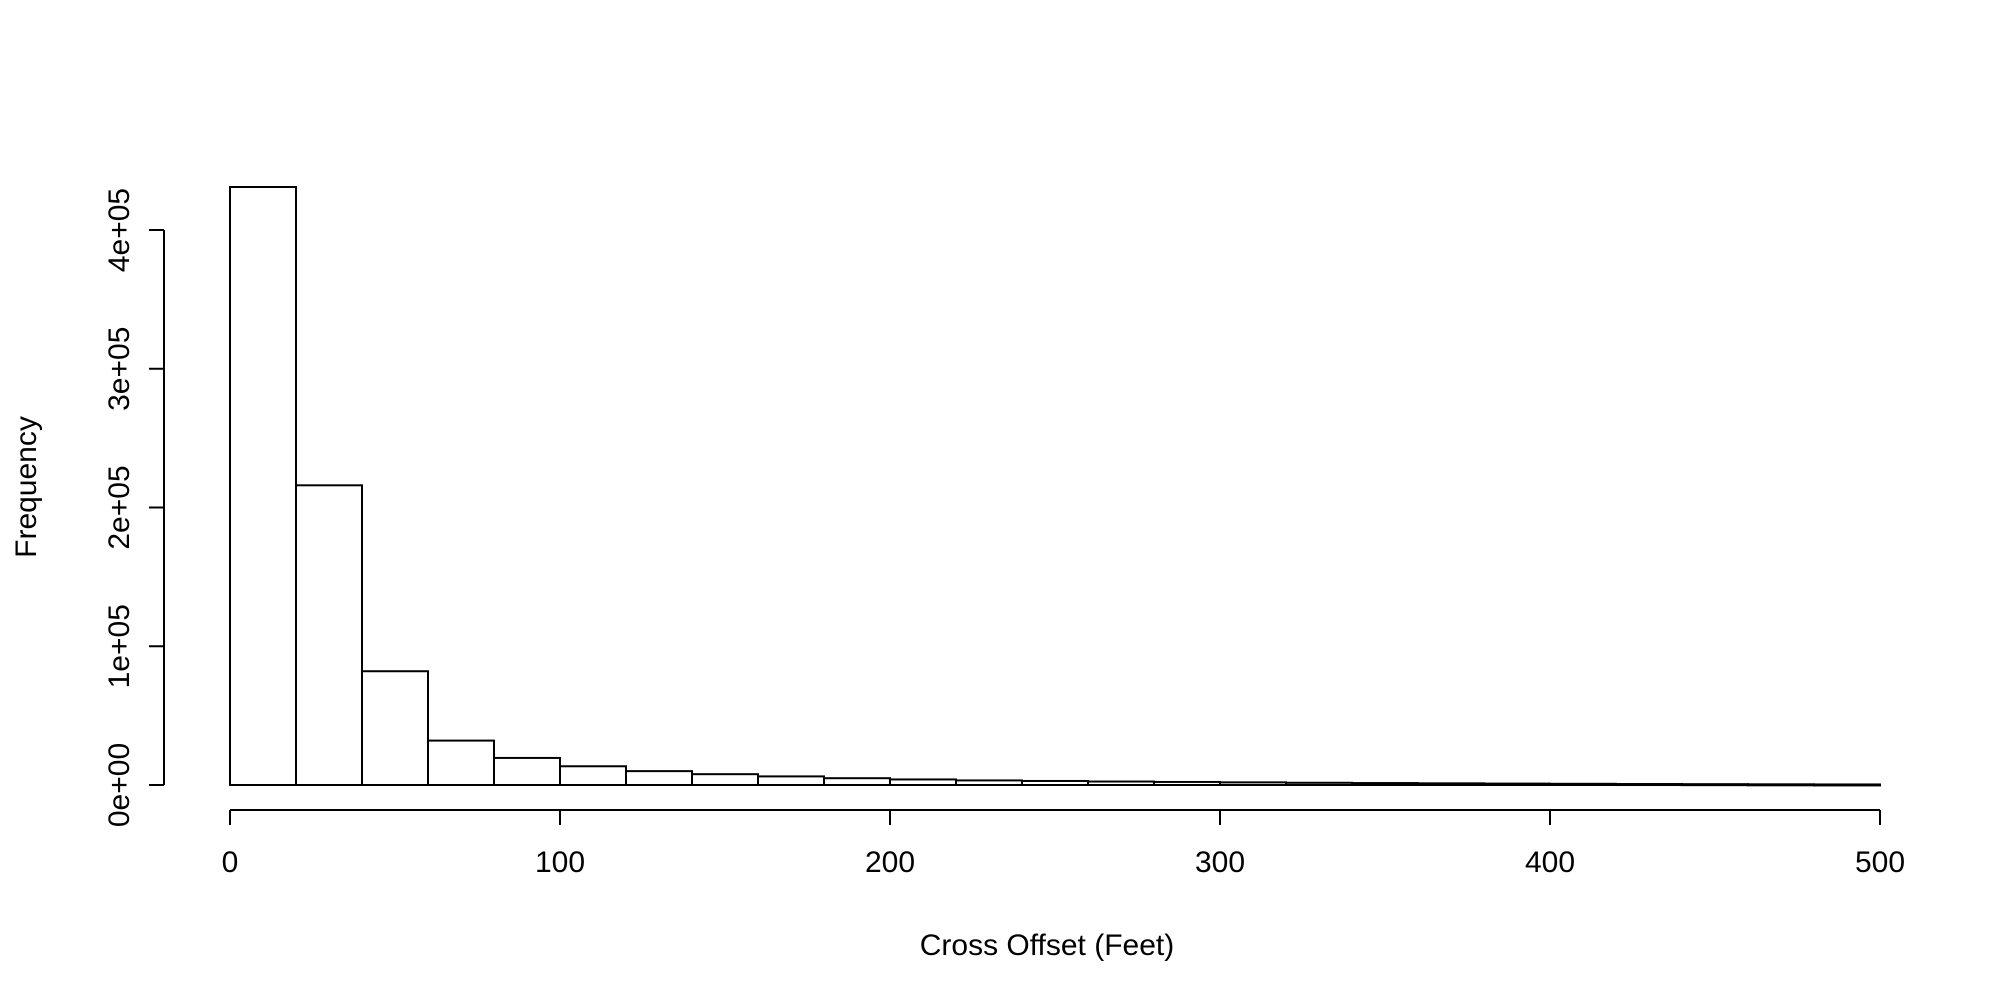  I want to click on x-tick-label: 100, so click(560, 862).